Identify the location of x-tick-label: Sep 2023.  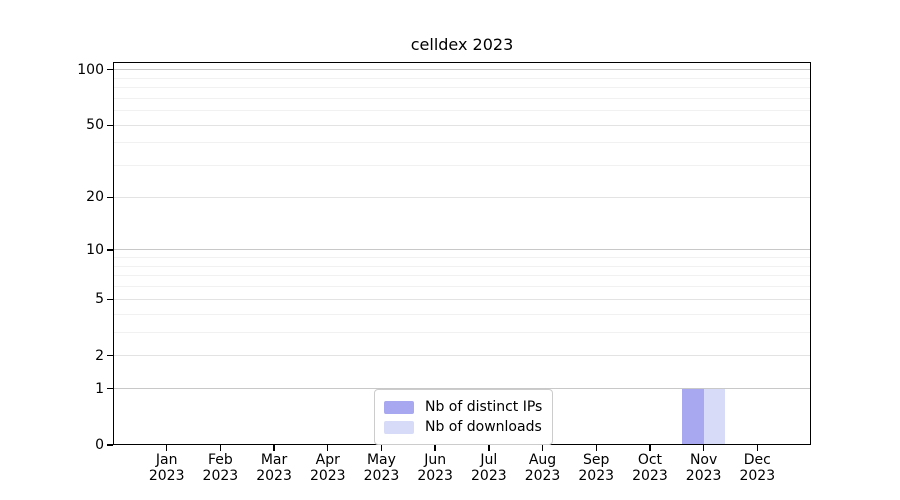
(596, 468).